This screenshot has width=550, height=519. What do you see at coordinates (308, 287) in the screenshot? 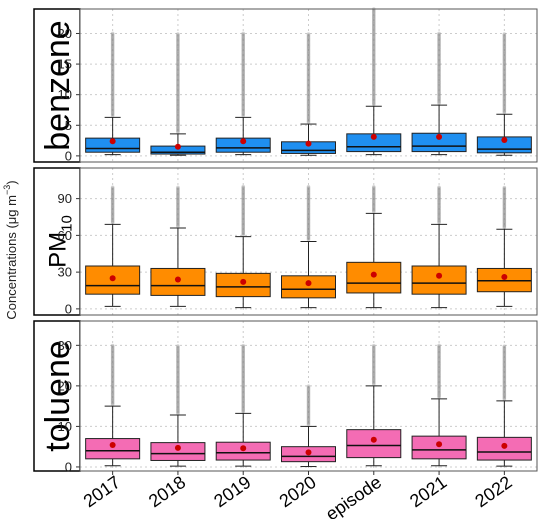
I see `iqr-box` at bounding box center [308, 287].